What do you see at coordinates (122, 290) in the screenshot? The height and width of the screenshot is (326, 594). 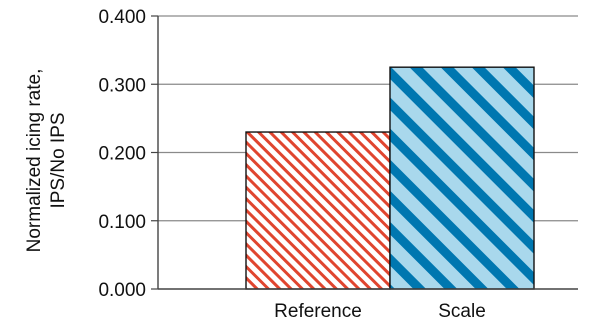 I see `y-tick-label: 0.000` at bounding box center [122, 290].